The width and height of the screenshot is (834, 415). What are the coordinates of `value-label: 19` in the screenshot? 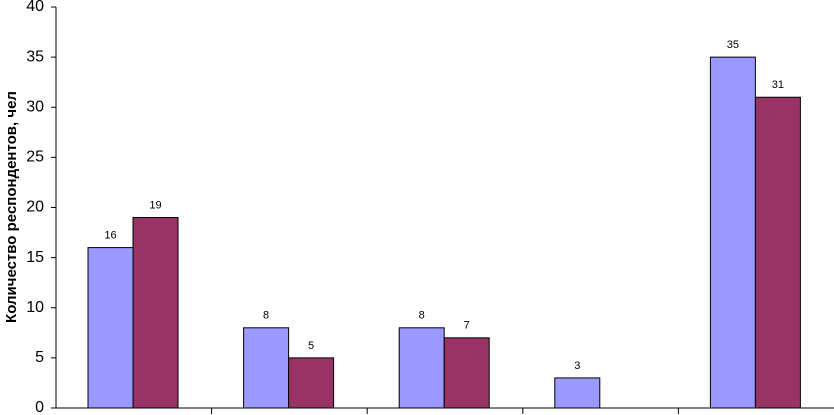 It's located at (155, 205).